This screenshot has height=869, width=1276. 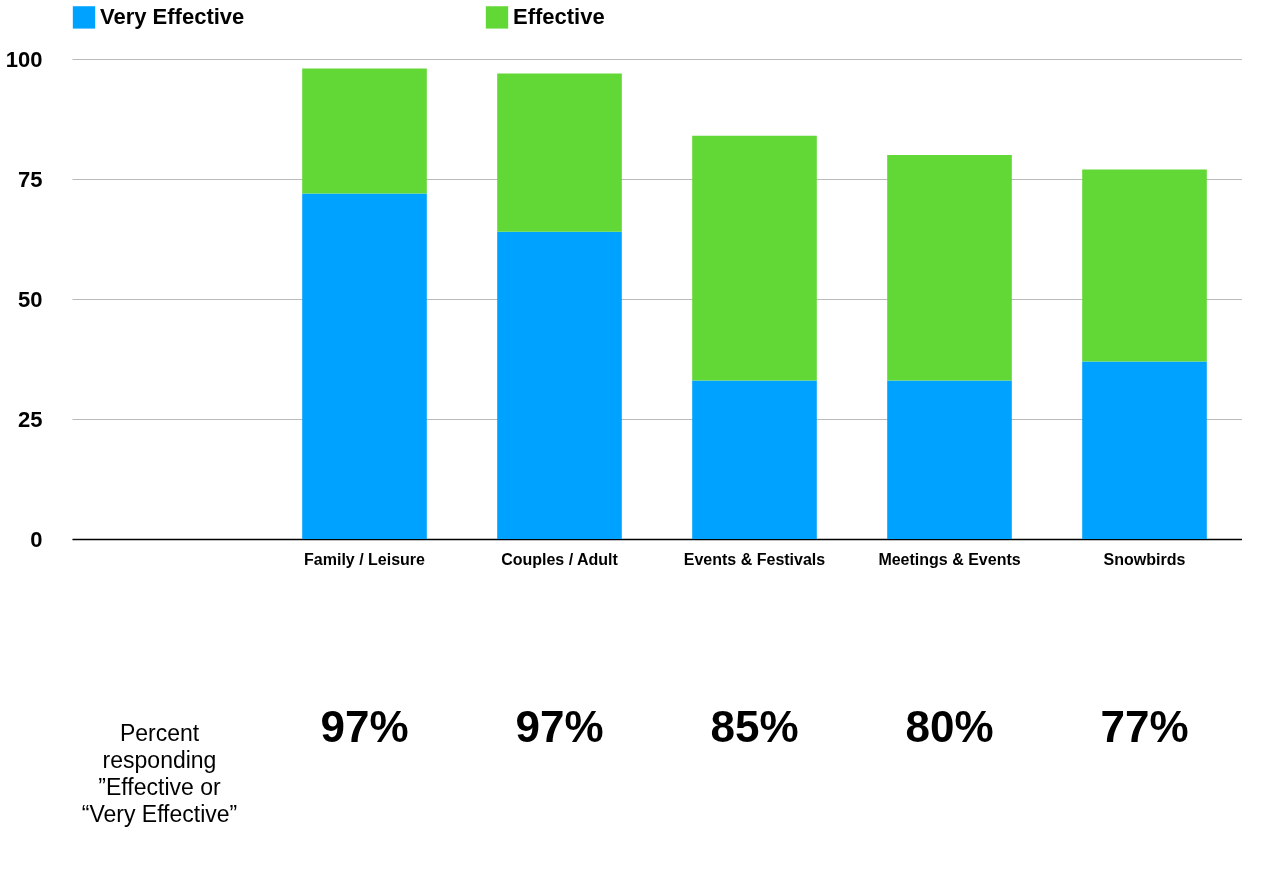 What do you see at coordinates (754, 559) in the screenshot?
I see `x-tick-label: Events & Festivals` at bounding box center [754, 559].